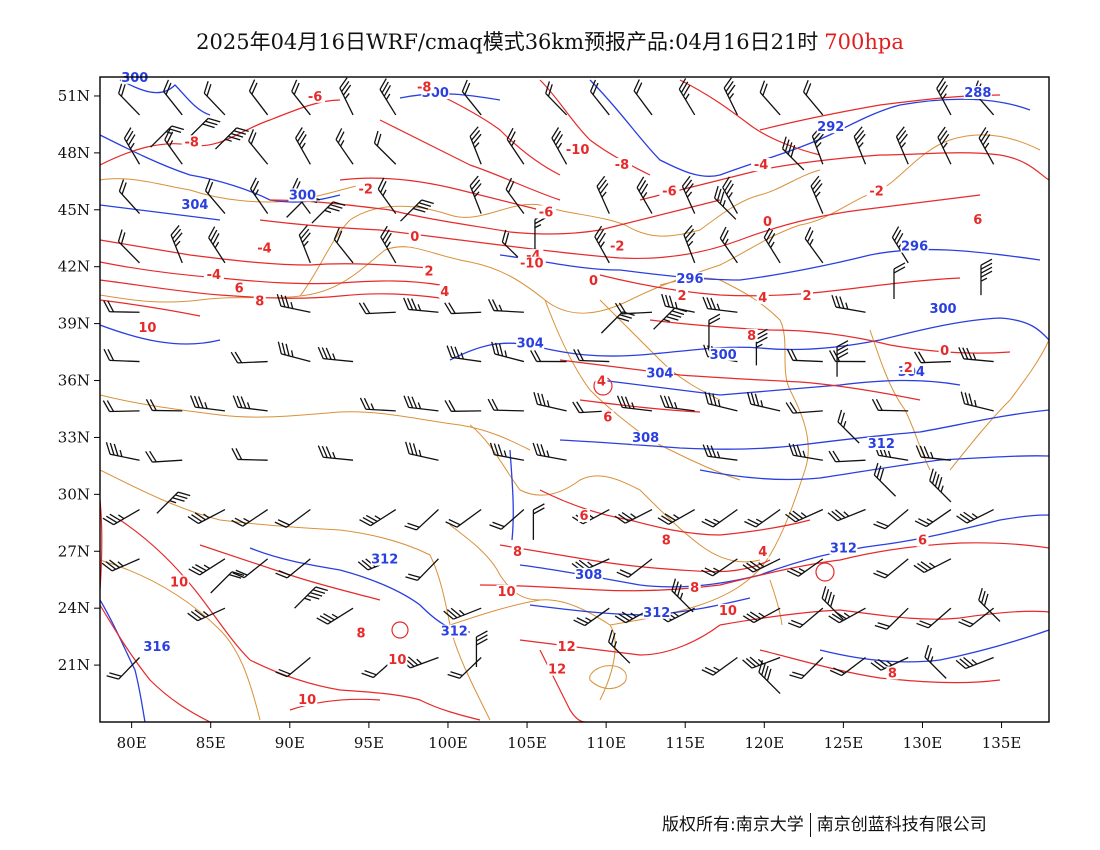 The width and height of the screenshot is (1100, 850). What do you see at coordinates (804, 429) in the screenshot?
I see `gh-contour` at bounding box center [804, 429].